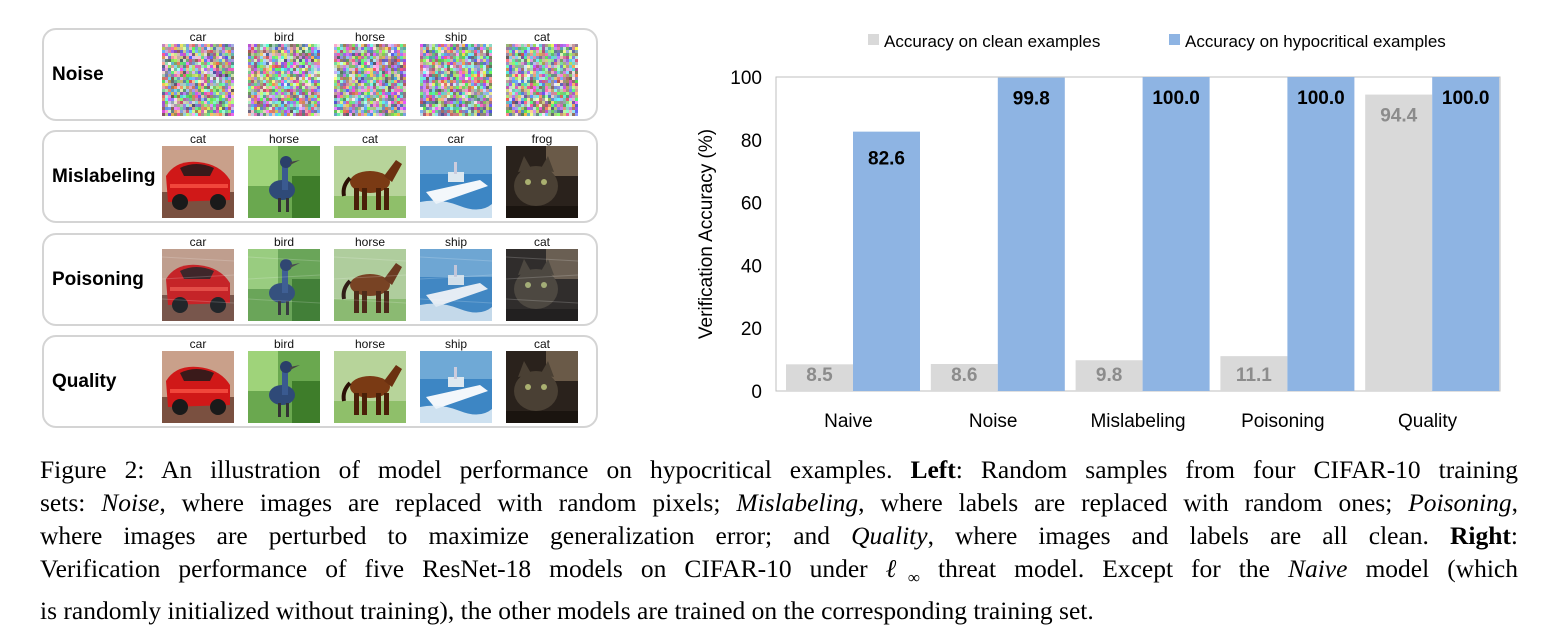  I want to click on data-label: 8.6, so click(964, 375).